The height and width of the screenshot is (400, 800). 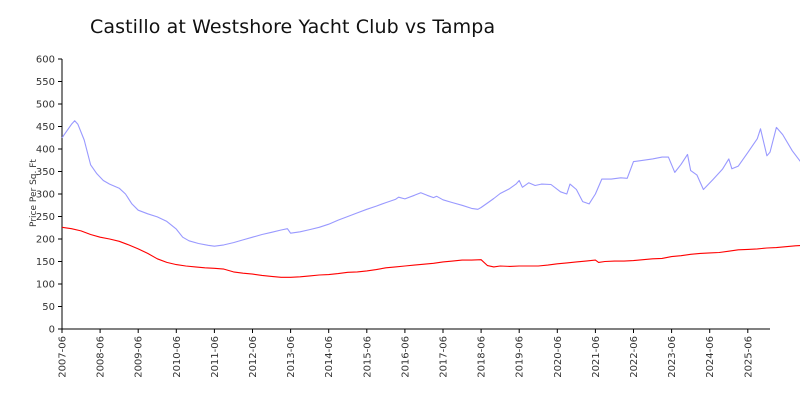 What do you see at coordinates (482, 357) in the screenshot?
I see `x-tick-label: 2018-06` at bounding box center [482, 357].